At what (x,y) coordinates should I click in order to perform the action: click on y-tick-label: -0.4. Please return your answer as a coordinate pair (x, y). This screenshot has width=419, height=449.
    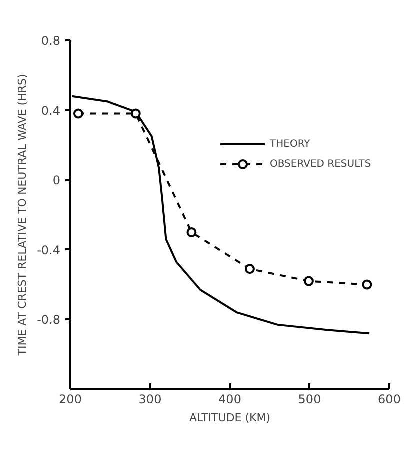
    Looking at the image, I should click on (49, 250).